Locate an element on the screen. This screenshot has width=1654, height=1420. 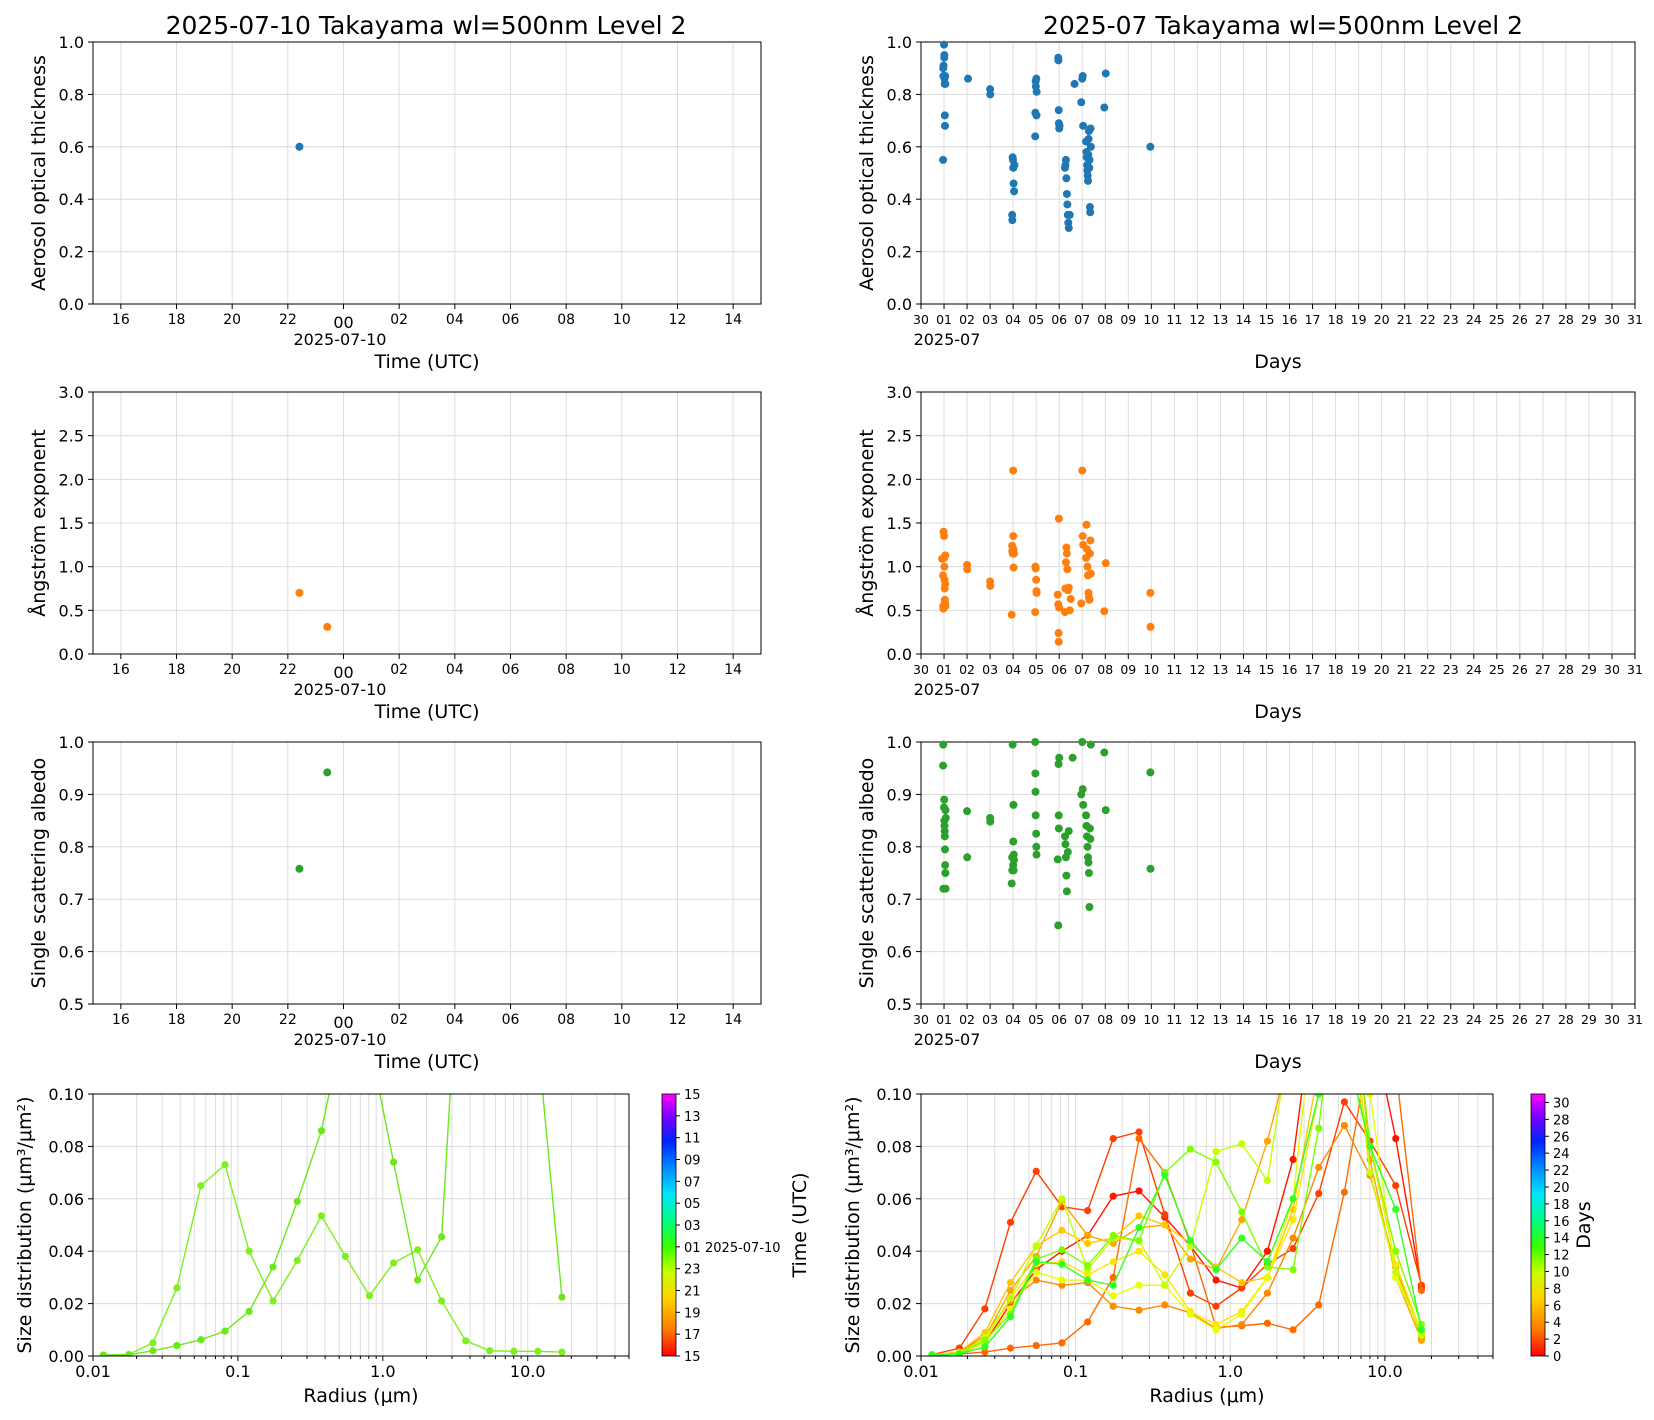
x-tick-label: 13 is located at coordinates (1220, 1019).